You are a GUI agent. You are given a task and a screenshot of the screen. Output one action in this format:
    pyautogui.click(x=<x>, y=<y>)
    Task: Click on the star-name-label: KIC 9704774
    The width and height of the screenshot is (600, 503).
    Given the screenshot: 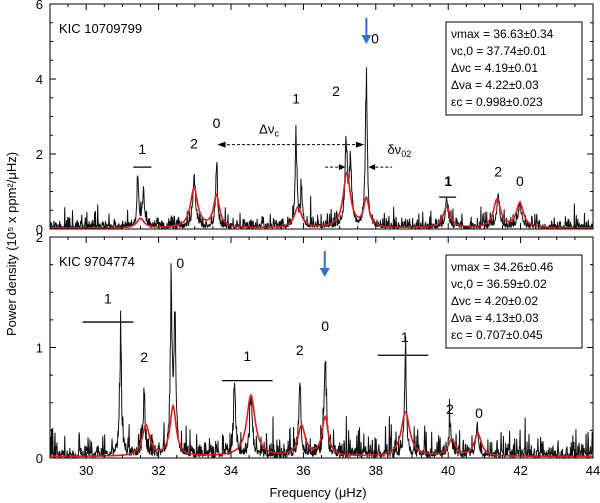 What is the action you would take?
    pyautogui.click(x=97, y=261)
    